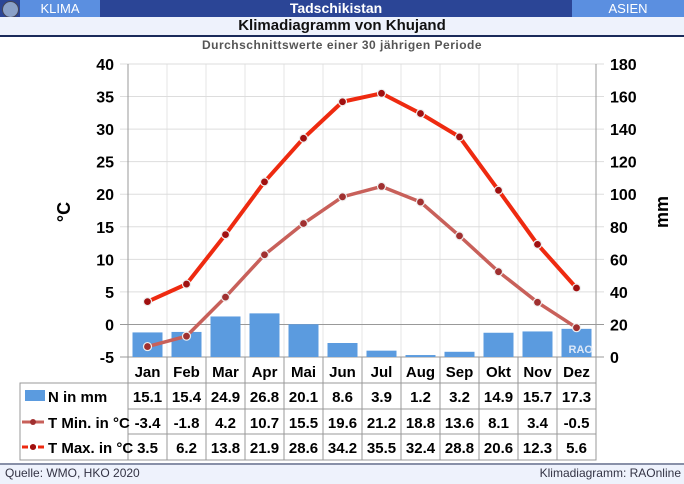 This screenshot has width=684, height=484. I want to click on table-cell: 8.1, so click(498, 423).